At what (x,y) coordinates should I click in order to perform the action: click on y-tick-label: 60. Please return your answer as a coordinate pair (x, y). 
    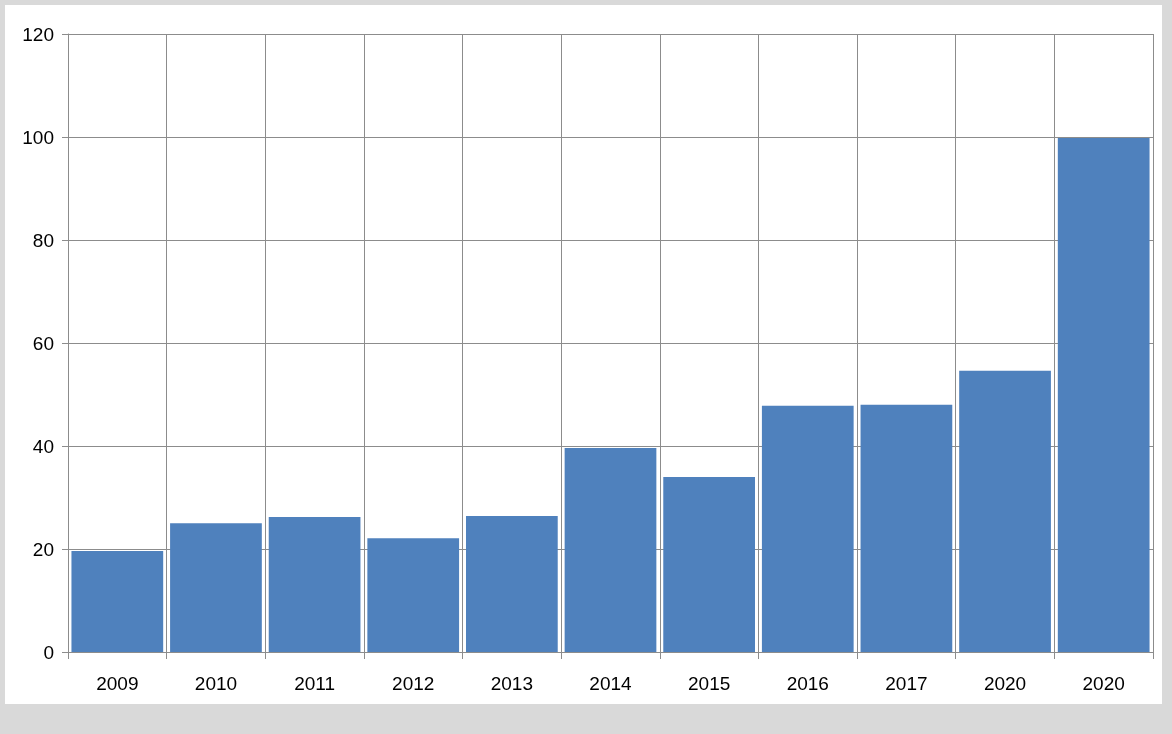
    Looking at the image, I should click on (43, 343).